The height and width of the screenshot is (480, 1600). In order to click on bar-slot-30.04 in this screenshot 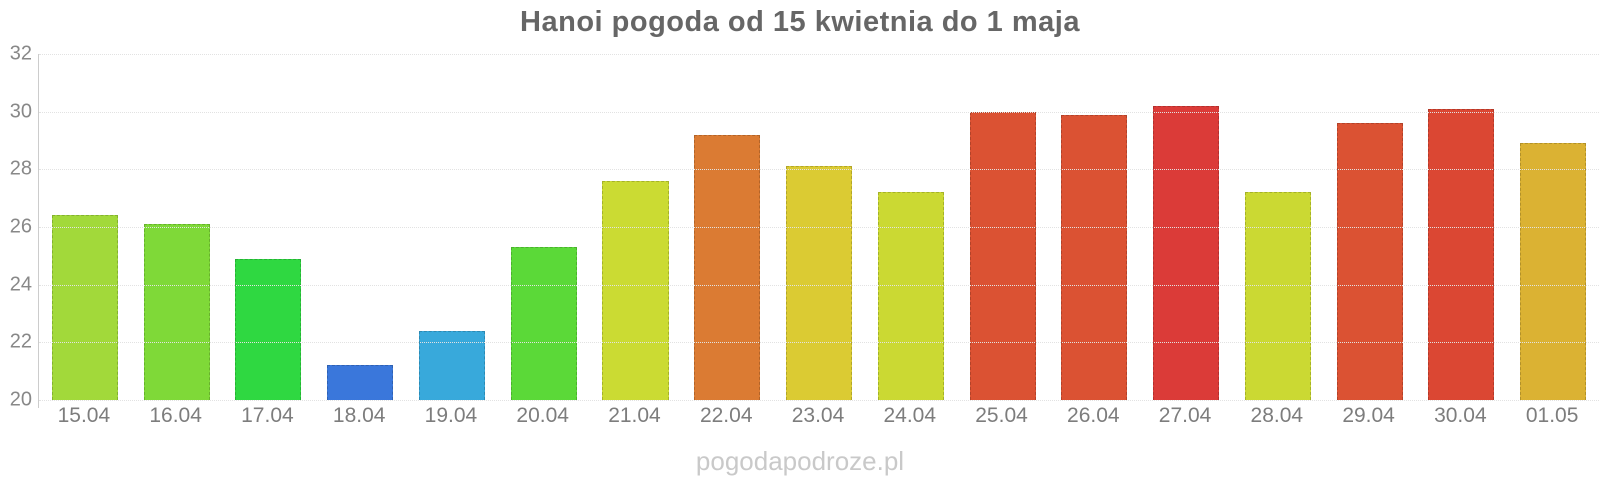, I will do `click(1461, 227)`.